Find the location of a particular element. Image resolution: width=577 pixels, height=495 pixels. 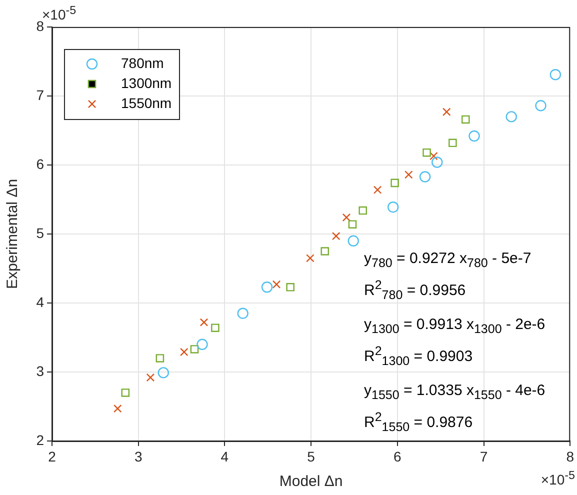

annotation: R$^{2}$$_{1550}$ = 0.9876 is located at coordinates (419, 422).